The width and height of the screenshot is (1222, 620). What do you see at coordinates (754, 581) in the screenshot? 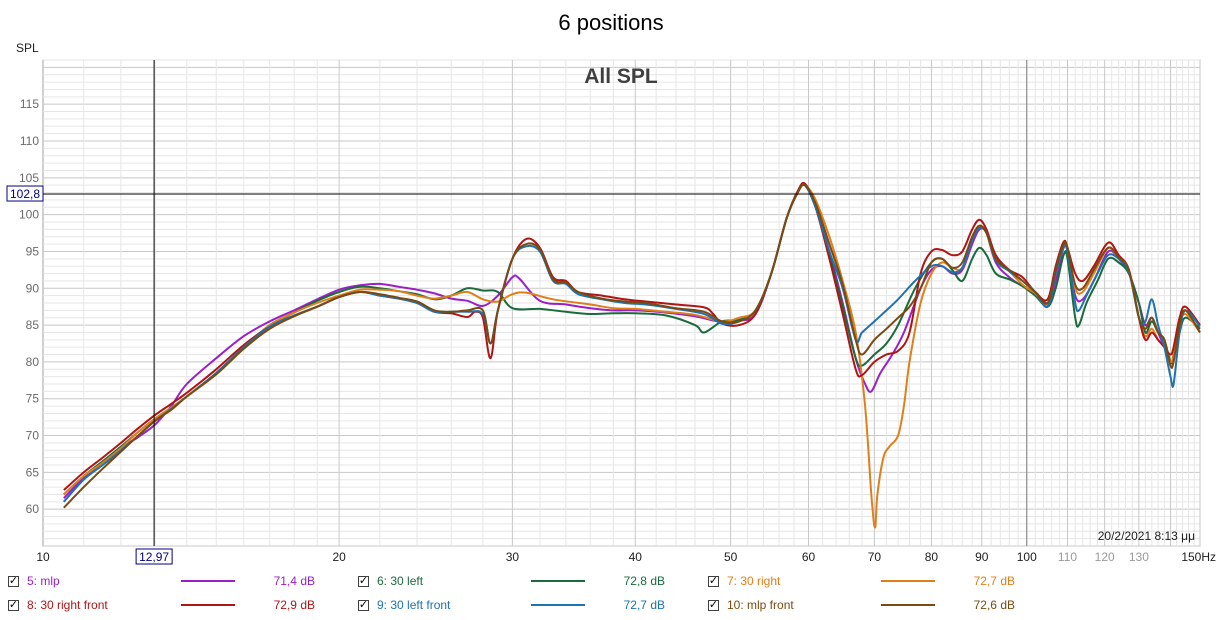
I see `legend-series-name: 7: 30 right` at bounding box center [754, 581].